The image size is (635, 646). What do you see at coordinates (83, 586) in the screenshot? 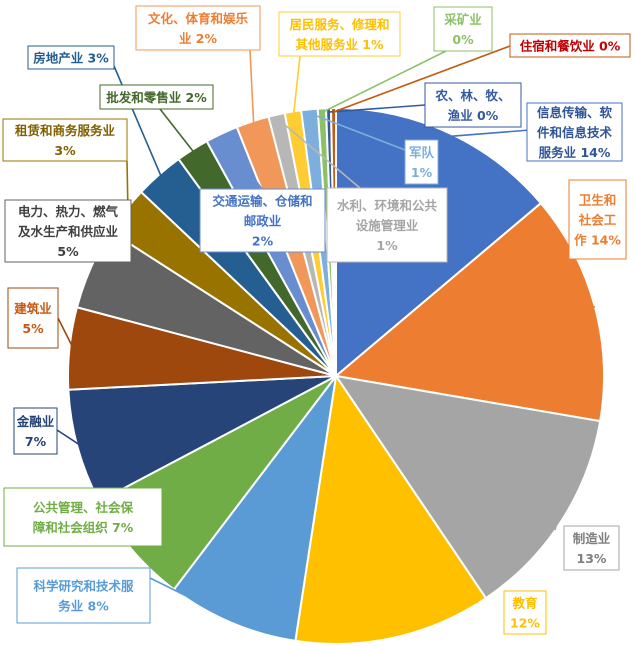
I see `data-label-text: 科学研究和技术服` at bounding box center [83, 586].